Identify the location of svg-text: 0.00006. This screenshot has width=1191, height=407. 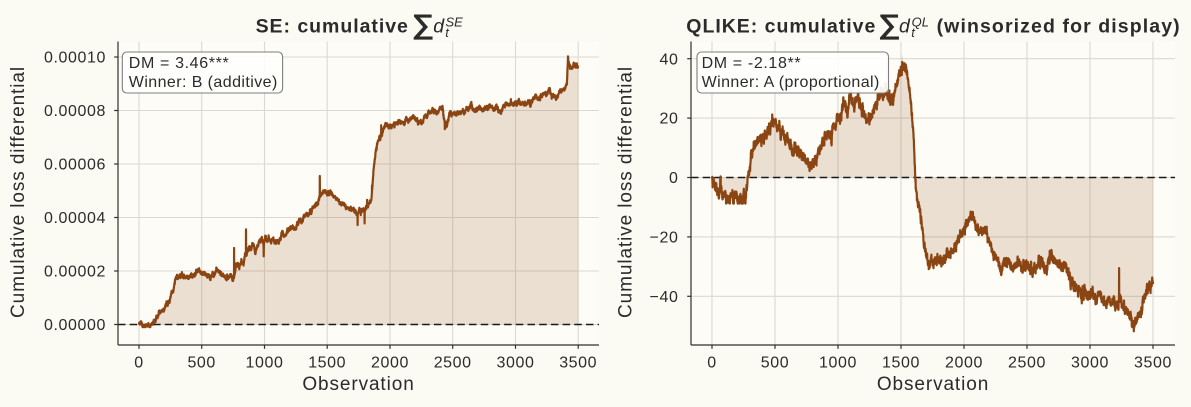
(75, 165).